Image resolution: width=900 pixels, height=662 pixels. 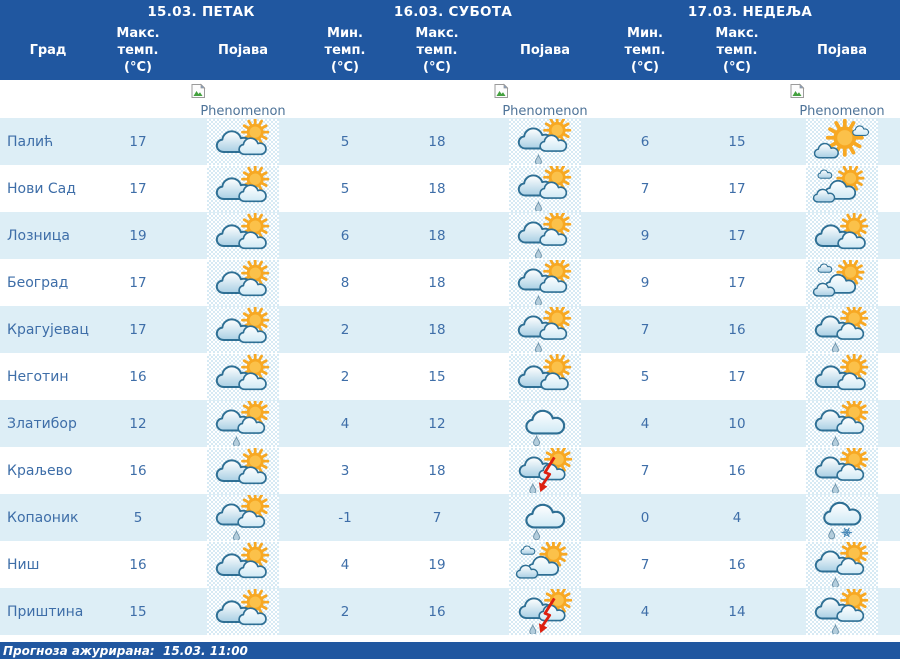 What do you see at coordinates (48, 51) in the screenshot?
I see `col-header-city: Град` at bounding box center [48, 51].